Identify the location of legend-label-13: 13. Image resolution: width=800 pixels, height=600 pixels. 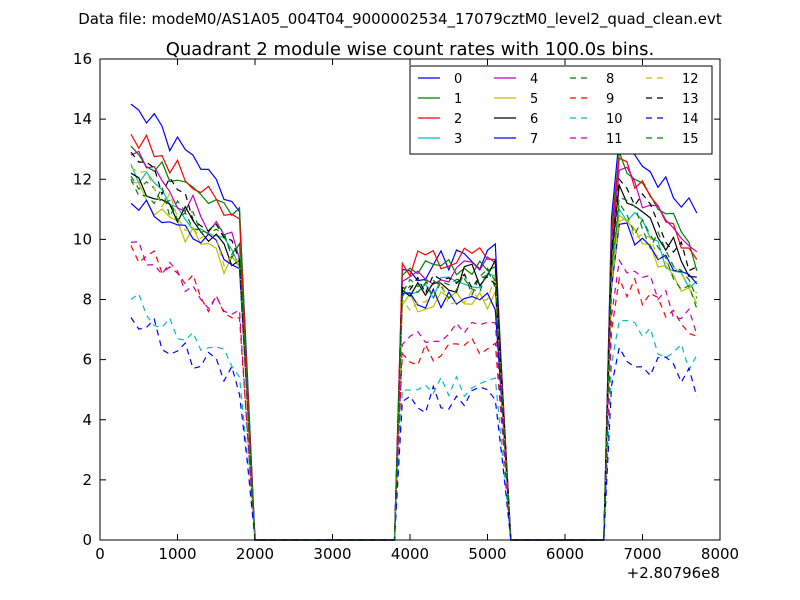
(690, 99).